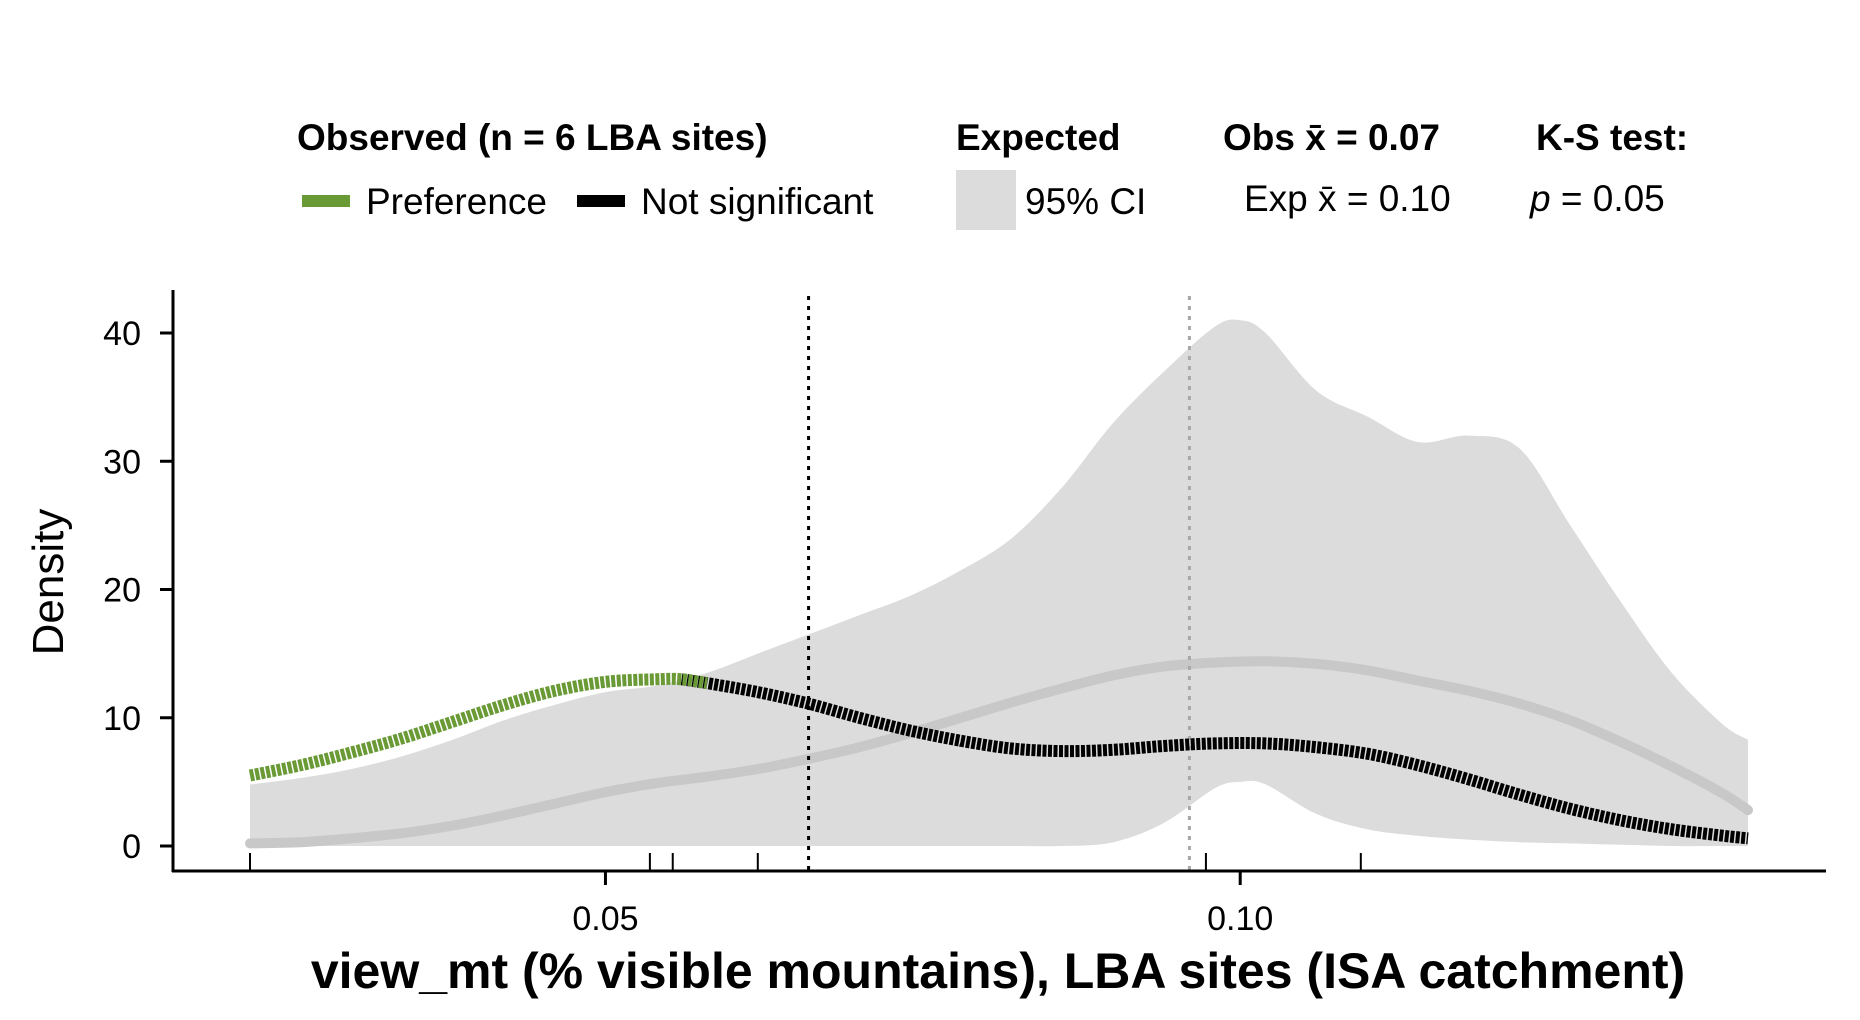  What do you see at coordinates (131, 847) in the screenshot?
I see `y-tick-label: 0` at bounding box center [131, 847].